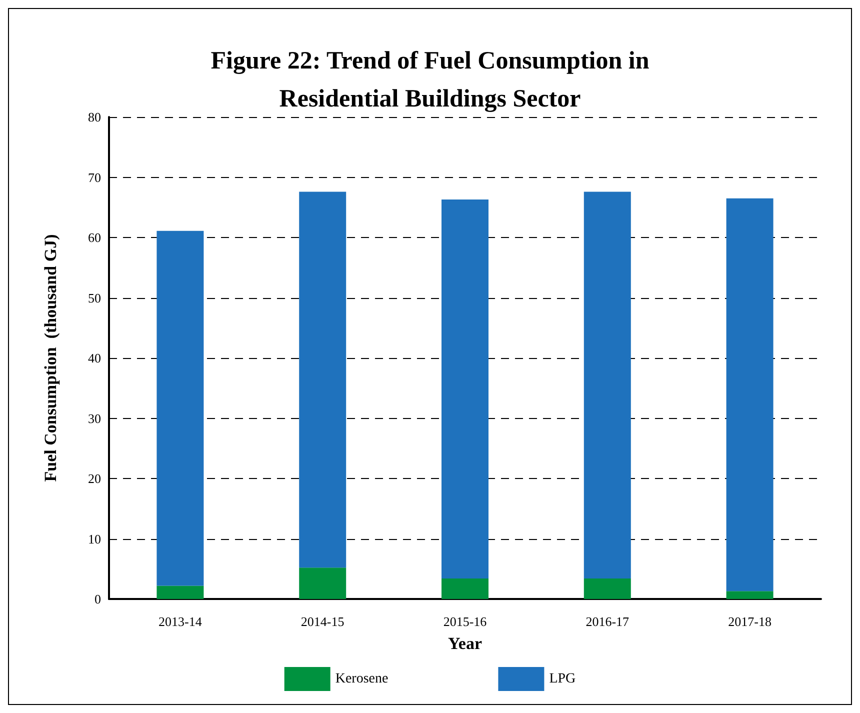 This screenshot has height=713, width=860. What do you see at coordinates (465, 643) in the screenshot?
I see `x-axis-title: Year` at bounding box center [465, 643].